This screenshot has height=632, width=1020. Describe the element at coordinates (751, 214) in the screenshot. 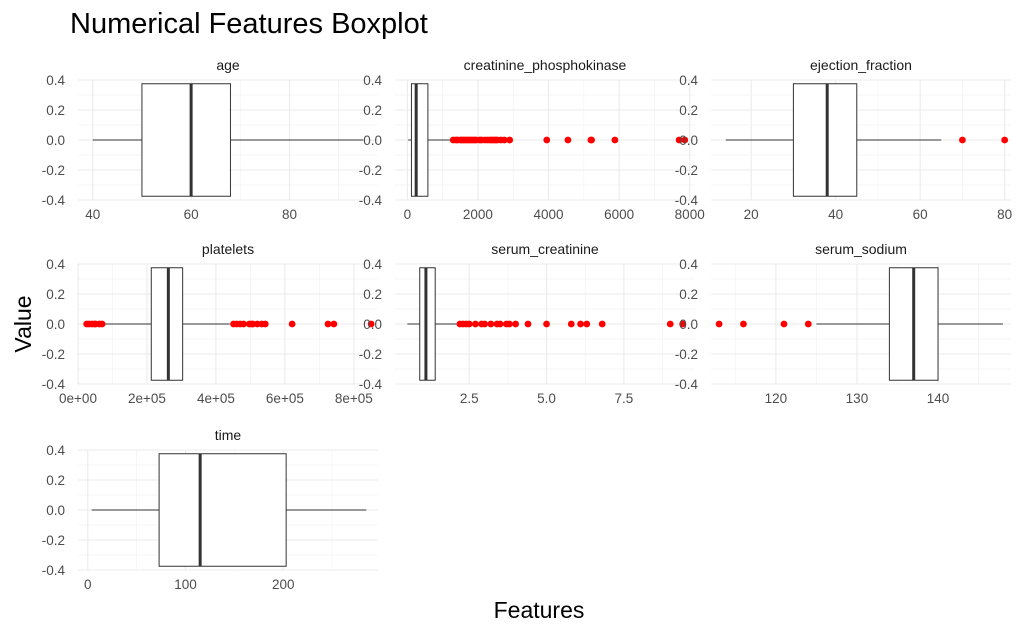

I see `x-tick-label: 20` at that location.